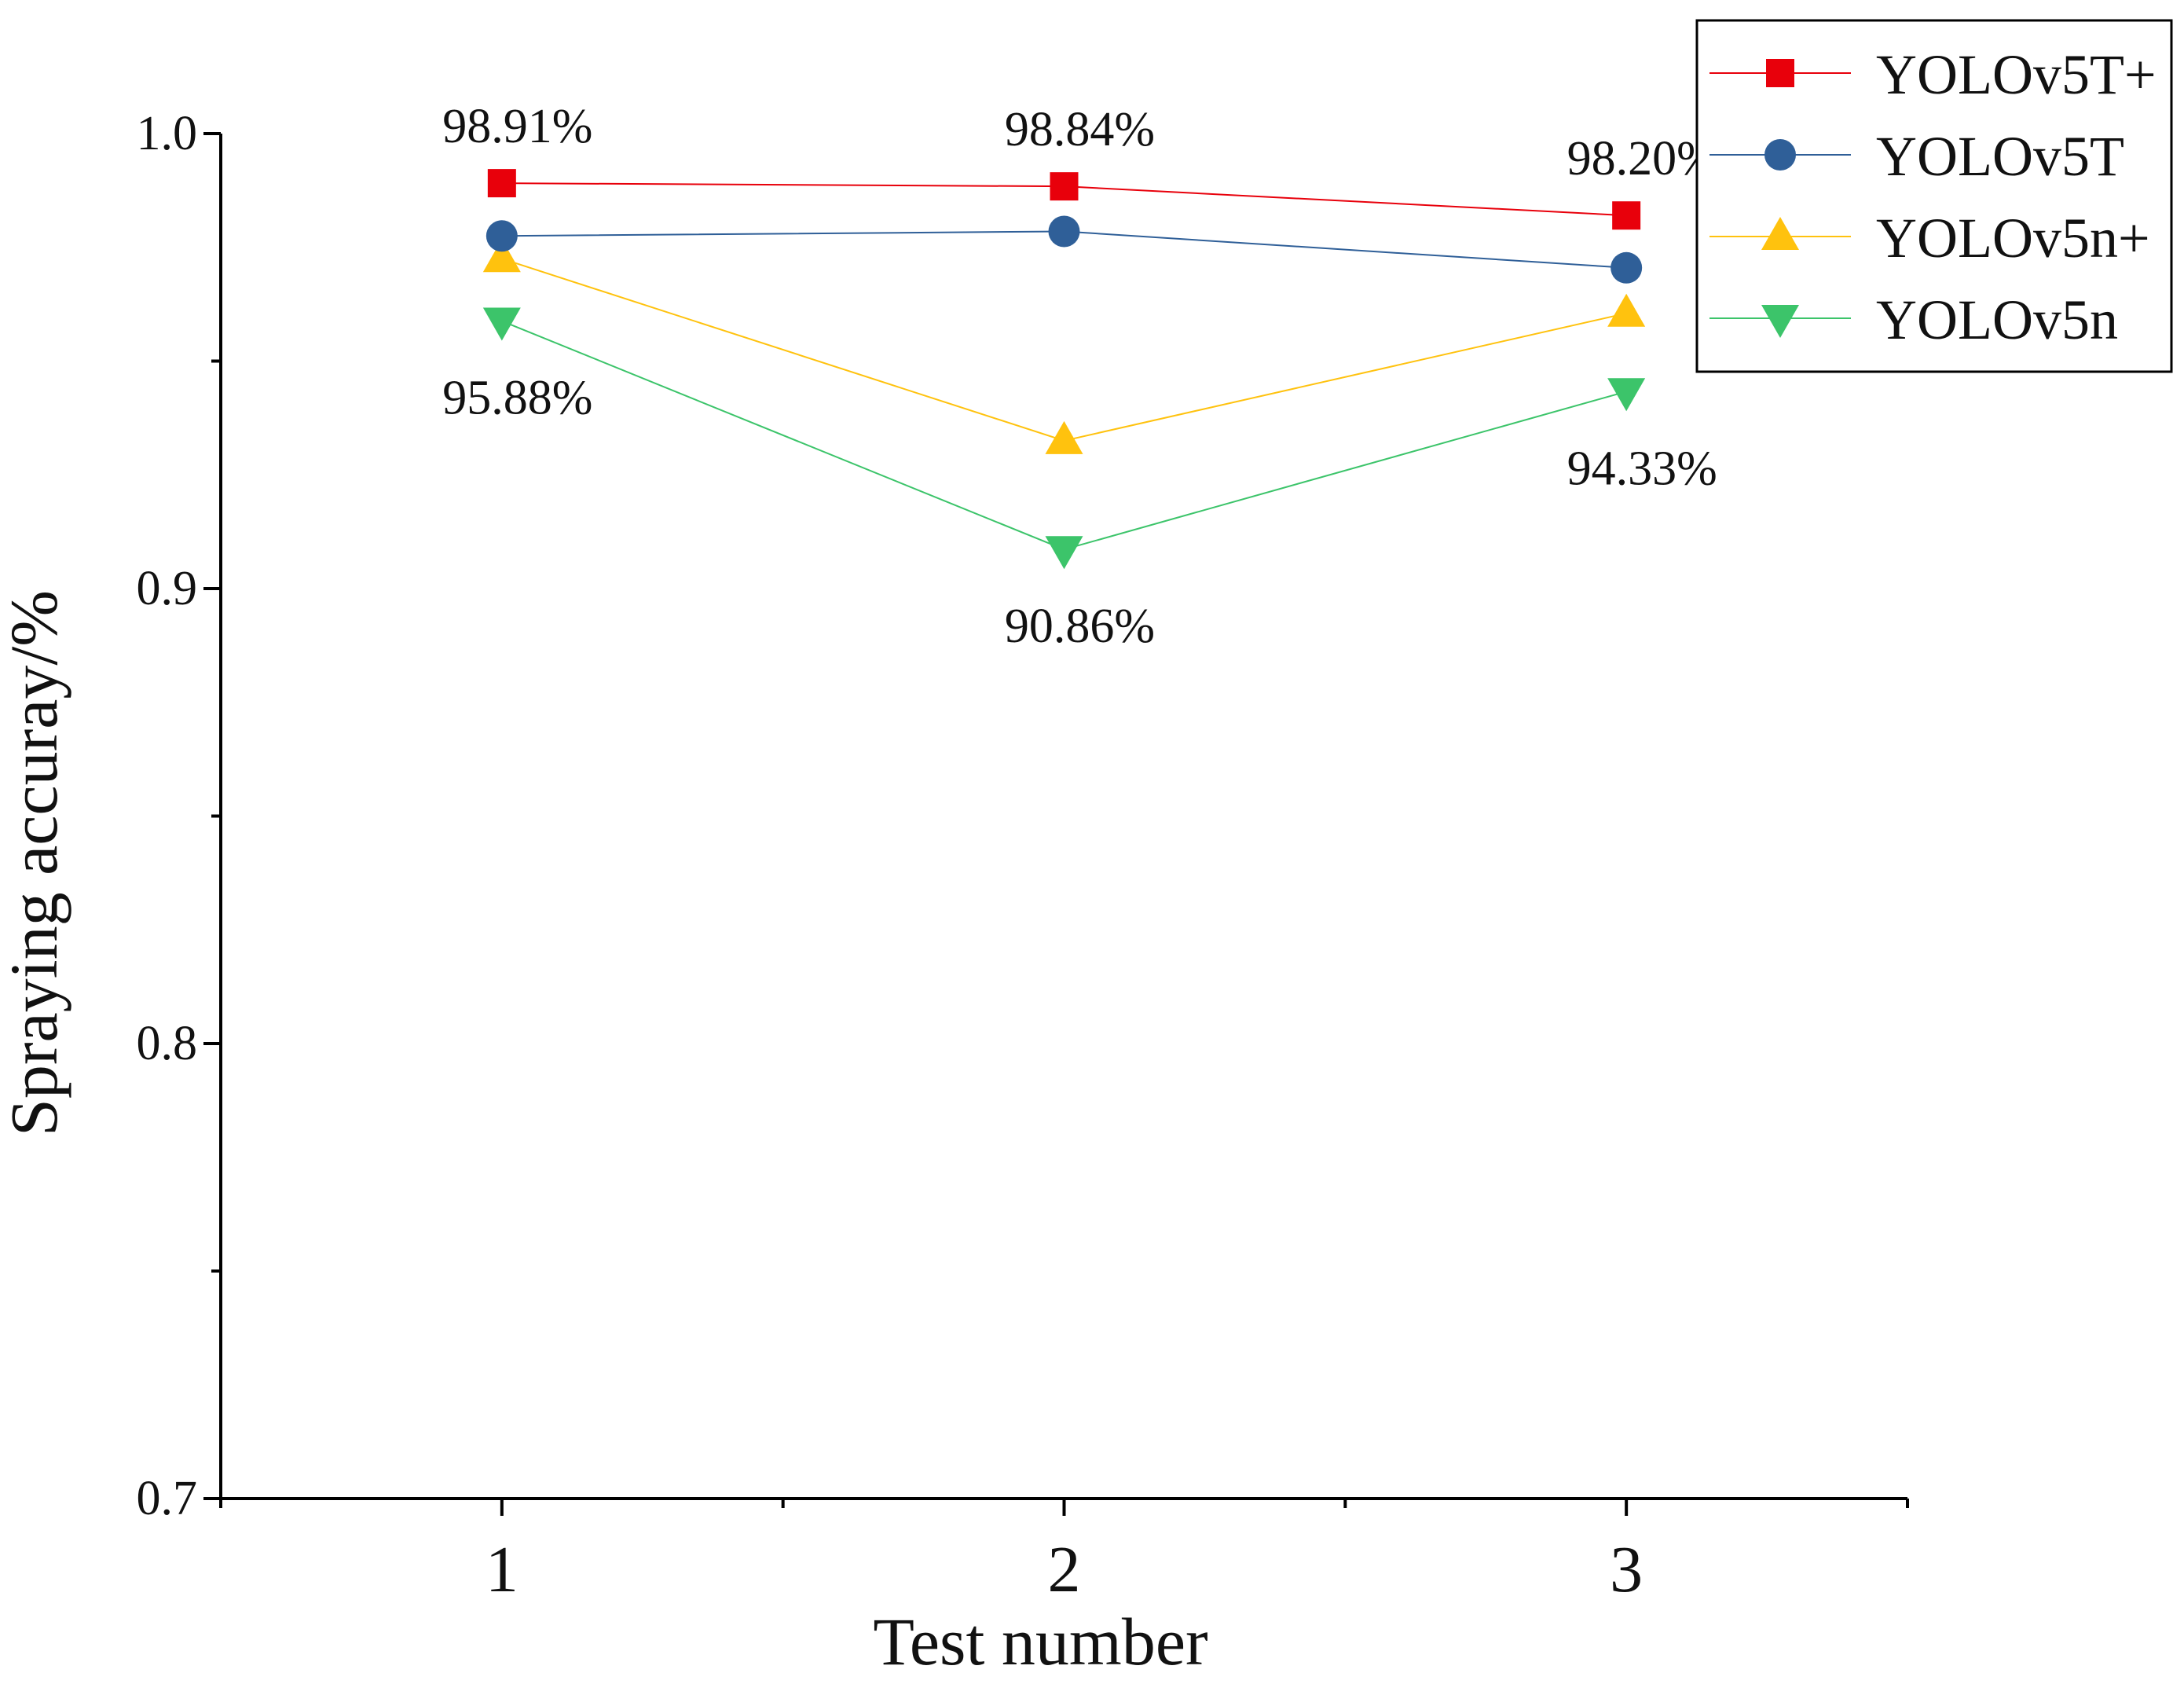 This screenshot has width=2184, height=1695. I want to click on legend-item: YOLOv5n, so click(1913, 320).